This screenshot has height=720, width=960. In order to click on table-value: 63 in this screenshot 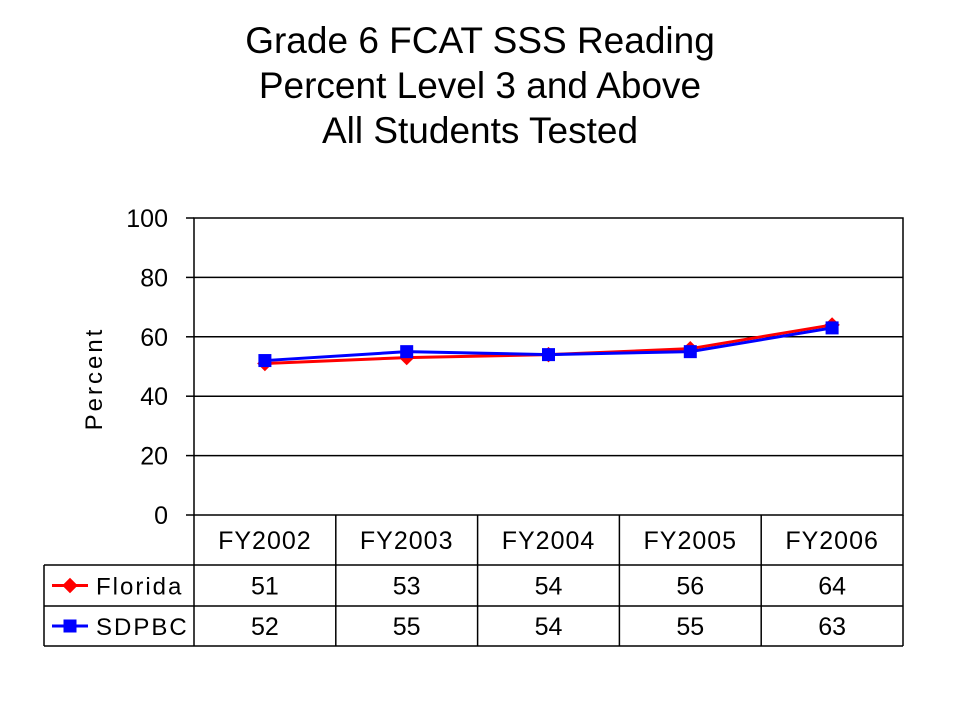, I will do `click(832, 627)`.